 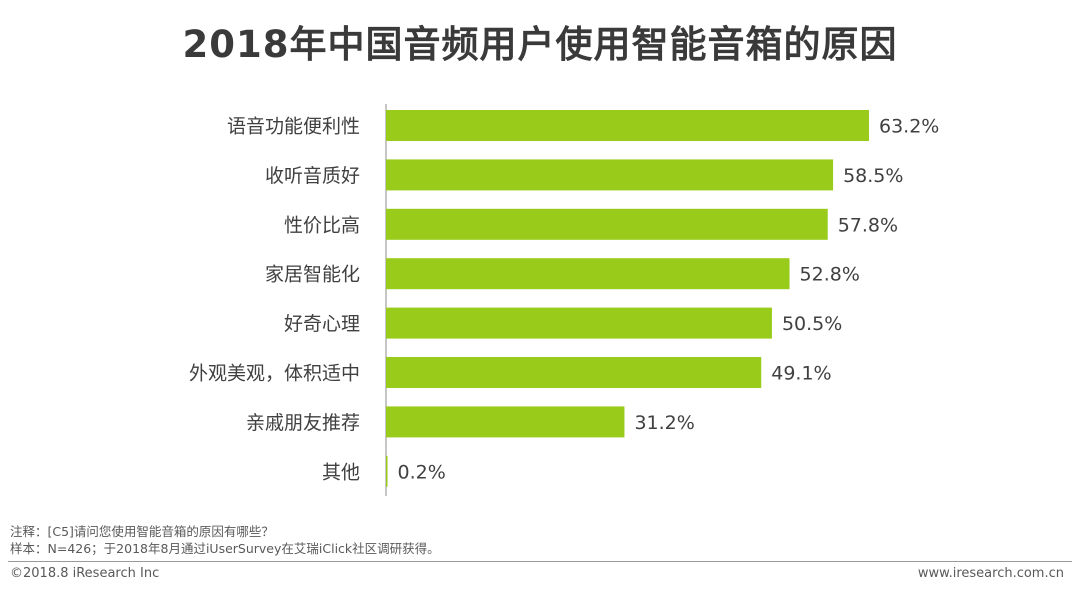 I want to click on website-url: www.iresearch.com.cn, so click(x=990, y=573).